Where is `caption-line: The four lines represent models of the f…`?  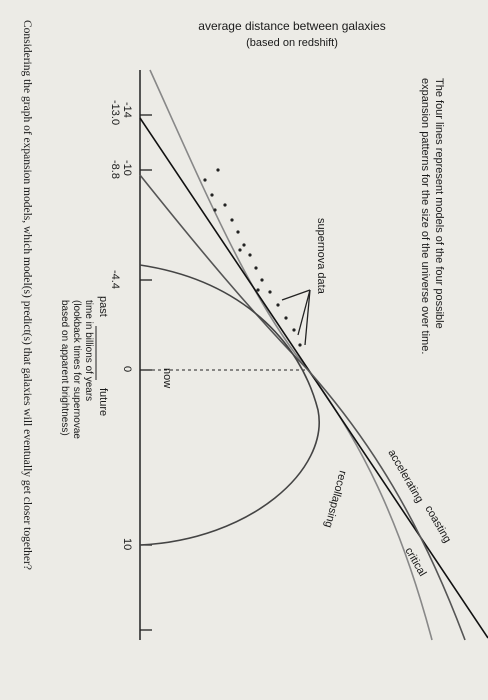 caption-line: The four lines represent models of the f… is located at coordinates (439, 203).